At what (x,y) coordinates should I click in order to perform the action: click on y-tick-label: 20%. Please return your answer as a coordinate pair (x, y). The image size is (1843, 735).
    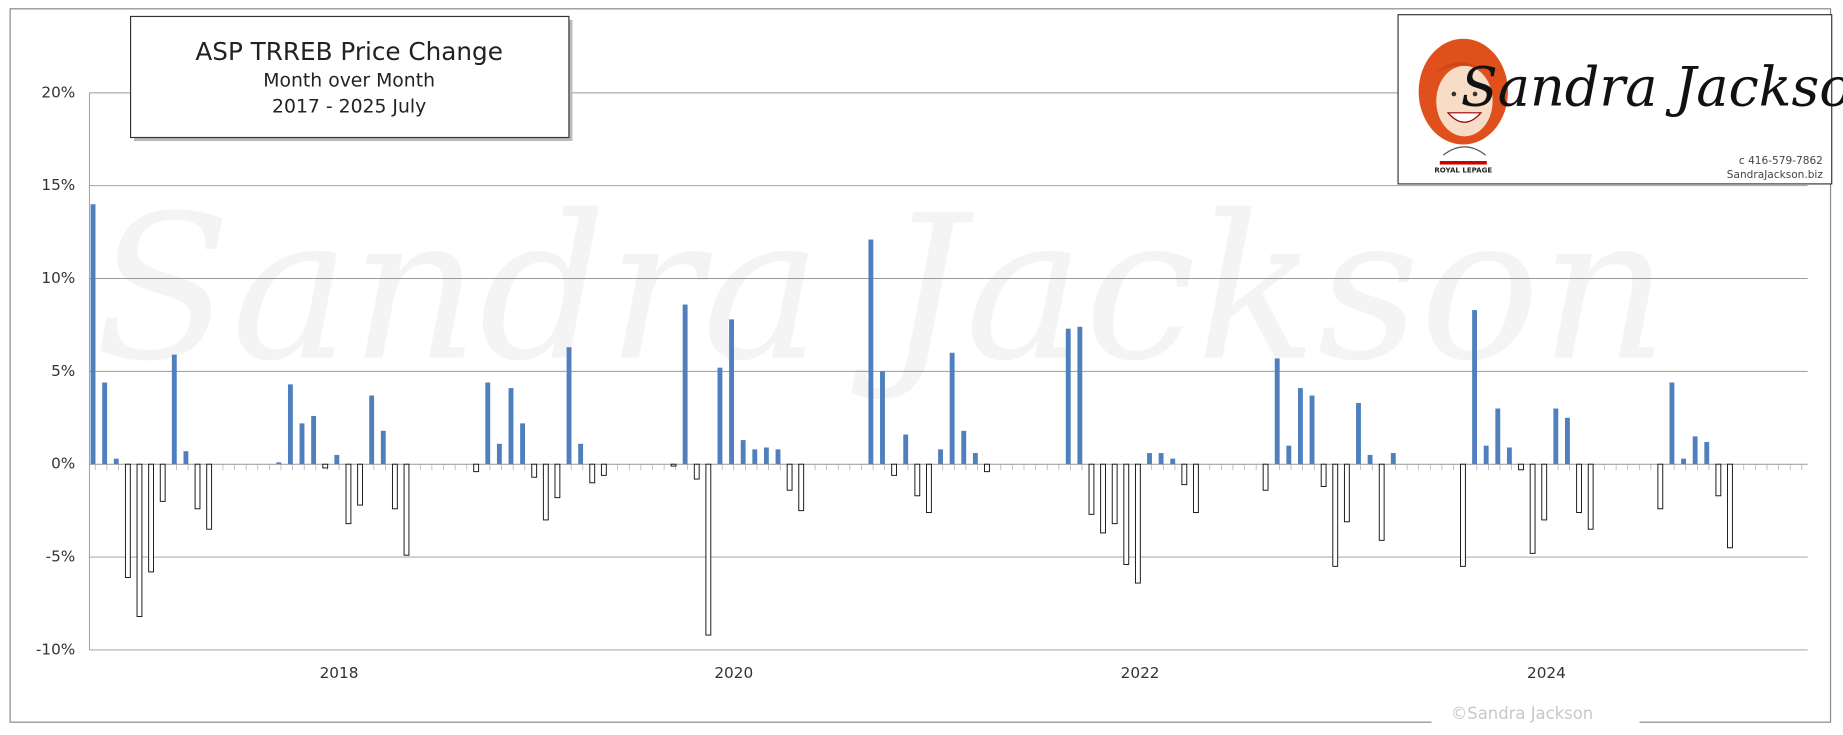
    Looking at the image, I should click on (58, 92).